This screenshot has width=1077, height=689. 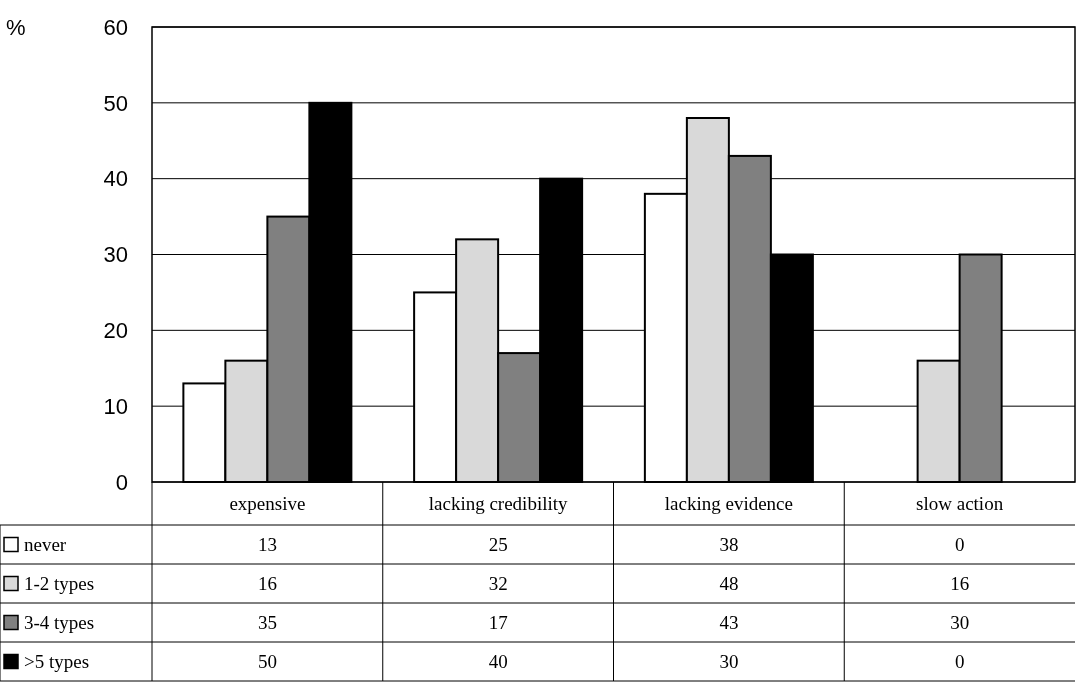 I want to click on data-label: 43, so click(x=729, y=623).